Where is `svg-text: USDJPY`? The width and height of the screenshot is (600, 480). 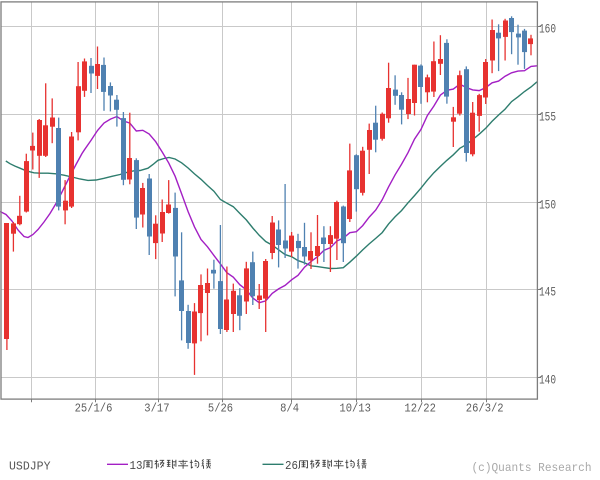 svg-text: USDJPY is located at coordinates (30, 466).